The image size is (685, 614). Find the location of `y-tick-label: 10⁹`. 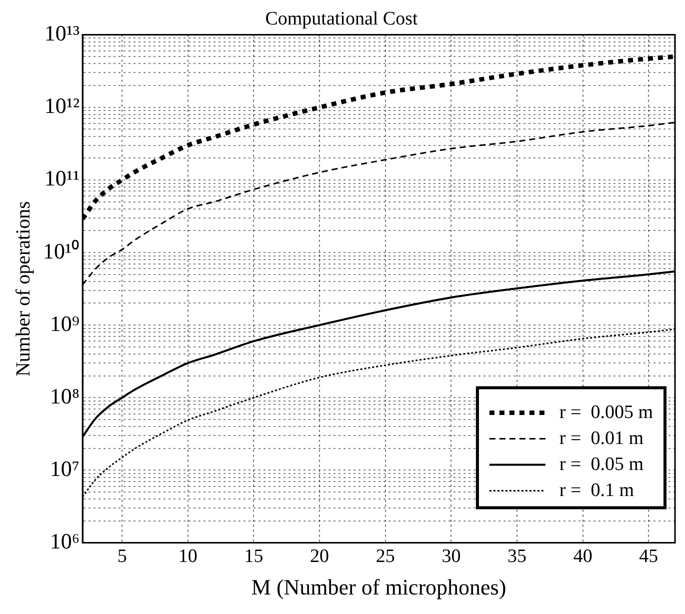

y-tick-label: 10⁹ is located at coordinates (65, 323).